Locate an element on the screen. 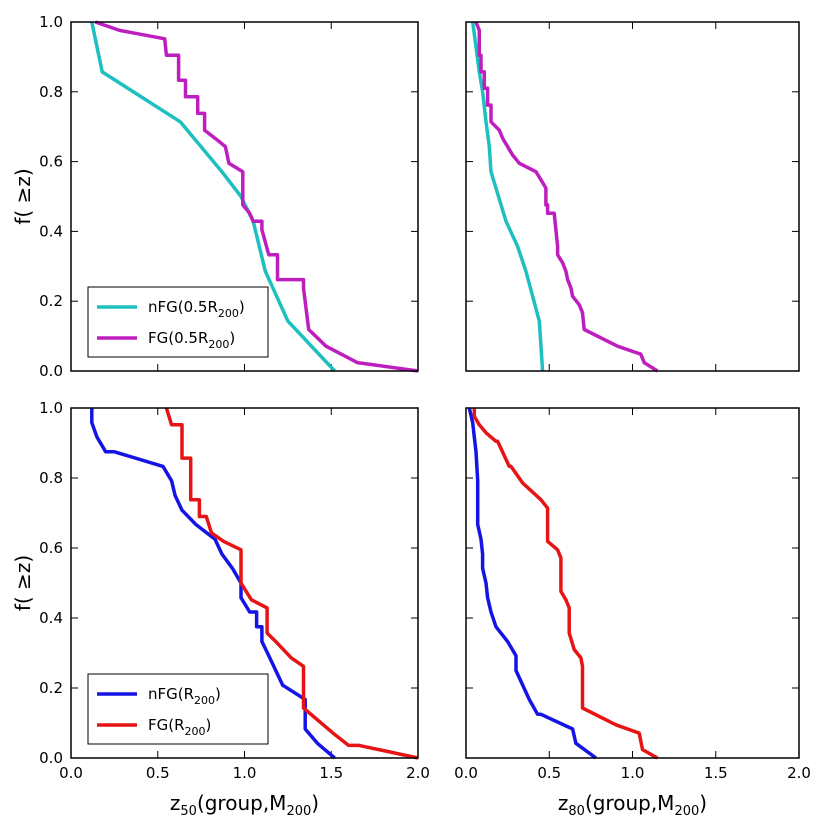  legend-label: FG(R200) is located at coordinates (179, 727).